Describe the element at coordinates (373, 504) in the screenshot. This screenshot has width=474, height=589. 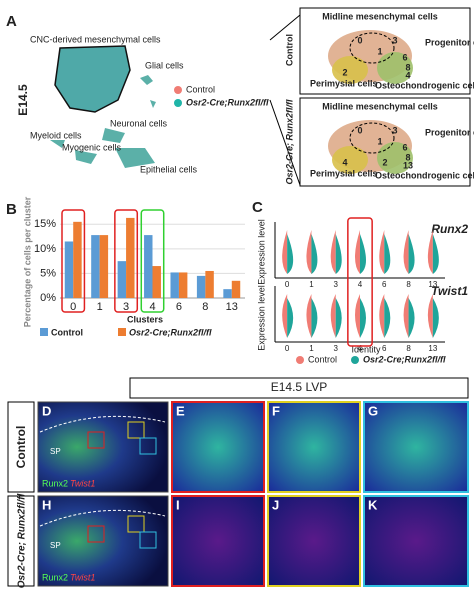
I see `panel-label: K` at that location.